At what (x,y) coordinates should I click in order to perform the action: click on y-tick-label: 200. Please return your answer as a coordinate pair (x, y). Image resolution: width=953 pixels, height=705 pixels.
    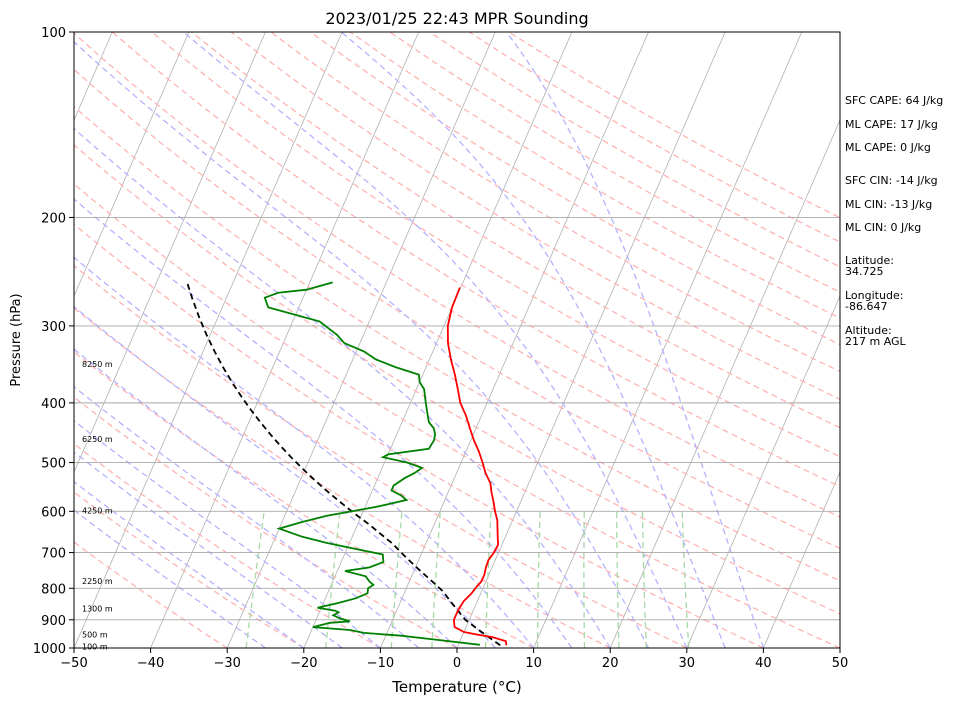
    Looking at the image, I should click on (53, 218).